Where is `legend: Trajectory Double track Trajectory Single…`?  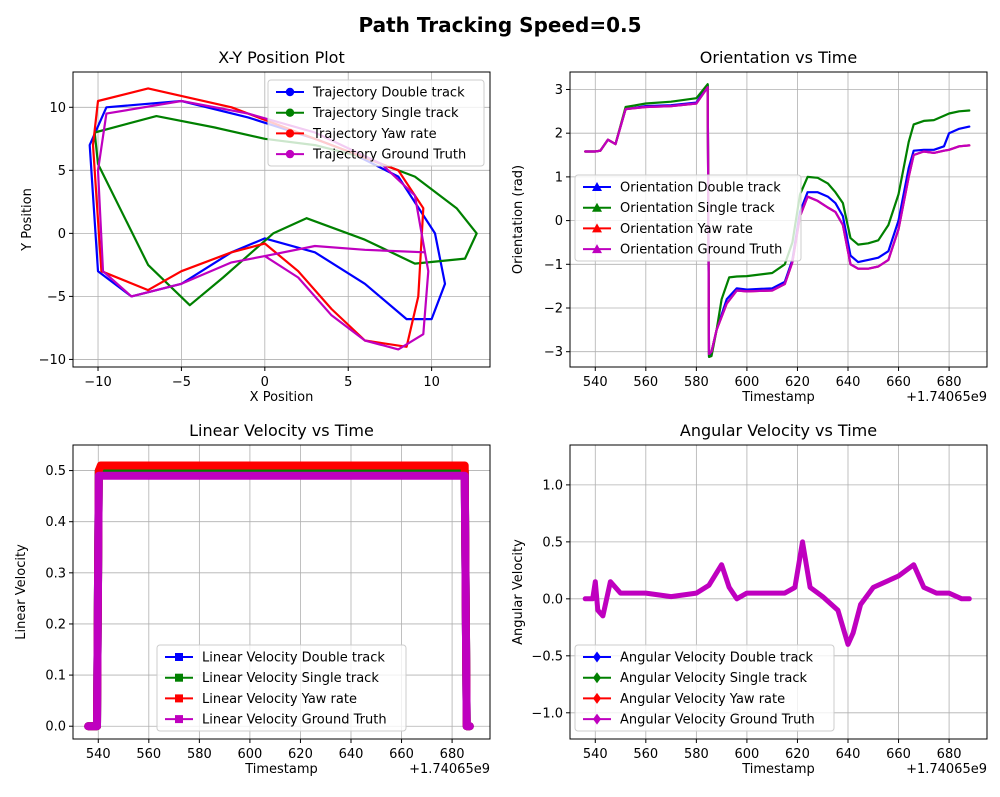
legend: Trajectory Double track Trajectory Single… is located at coordinates (376, 123).